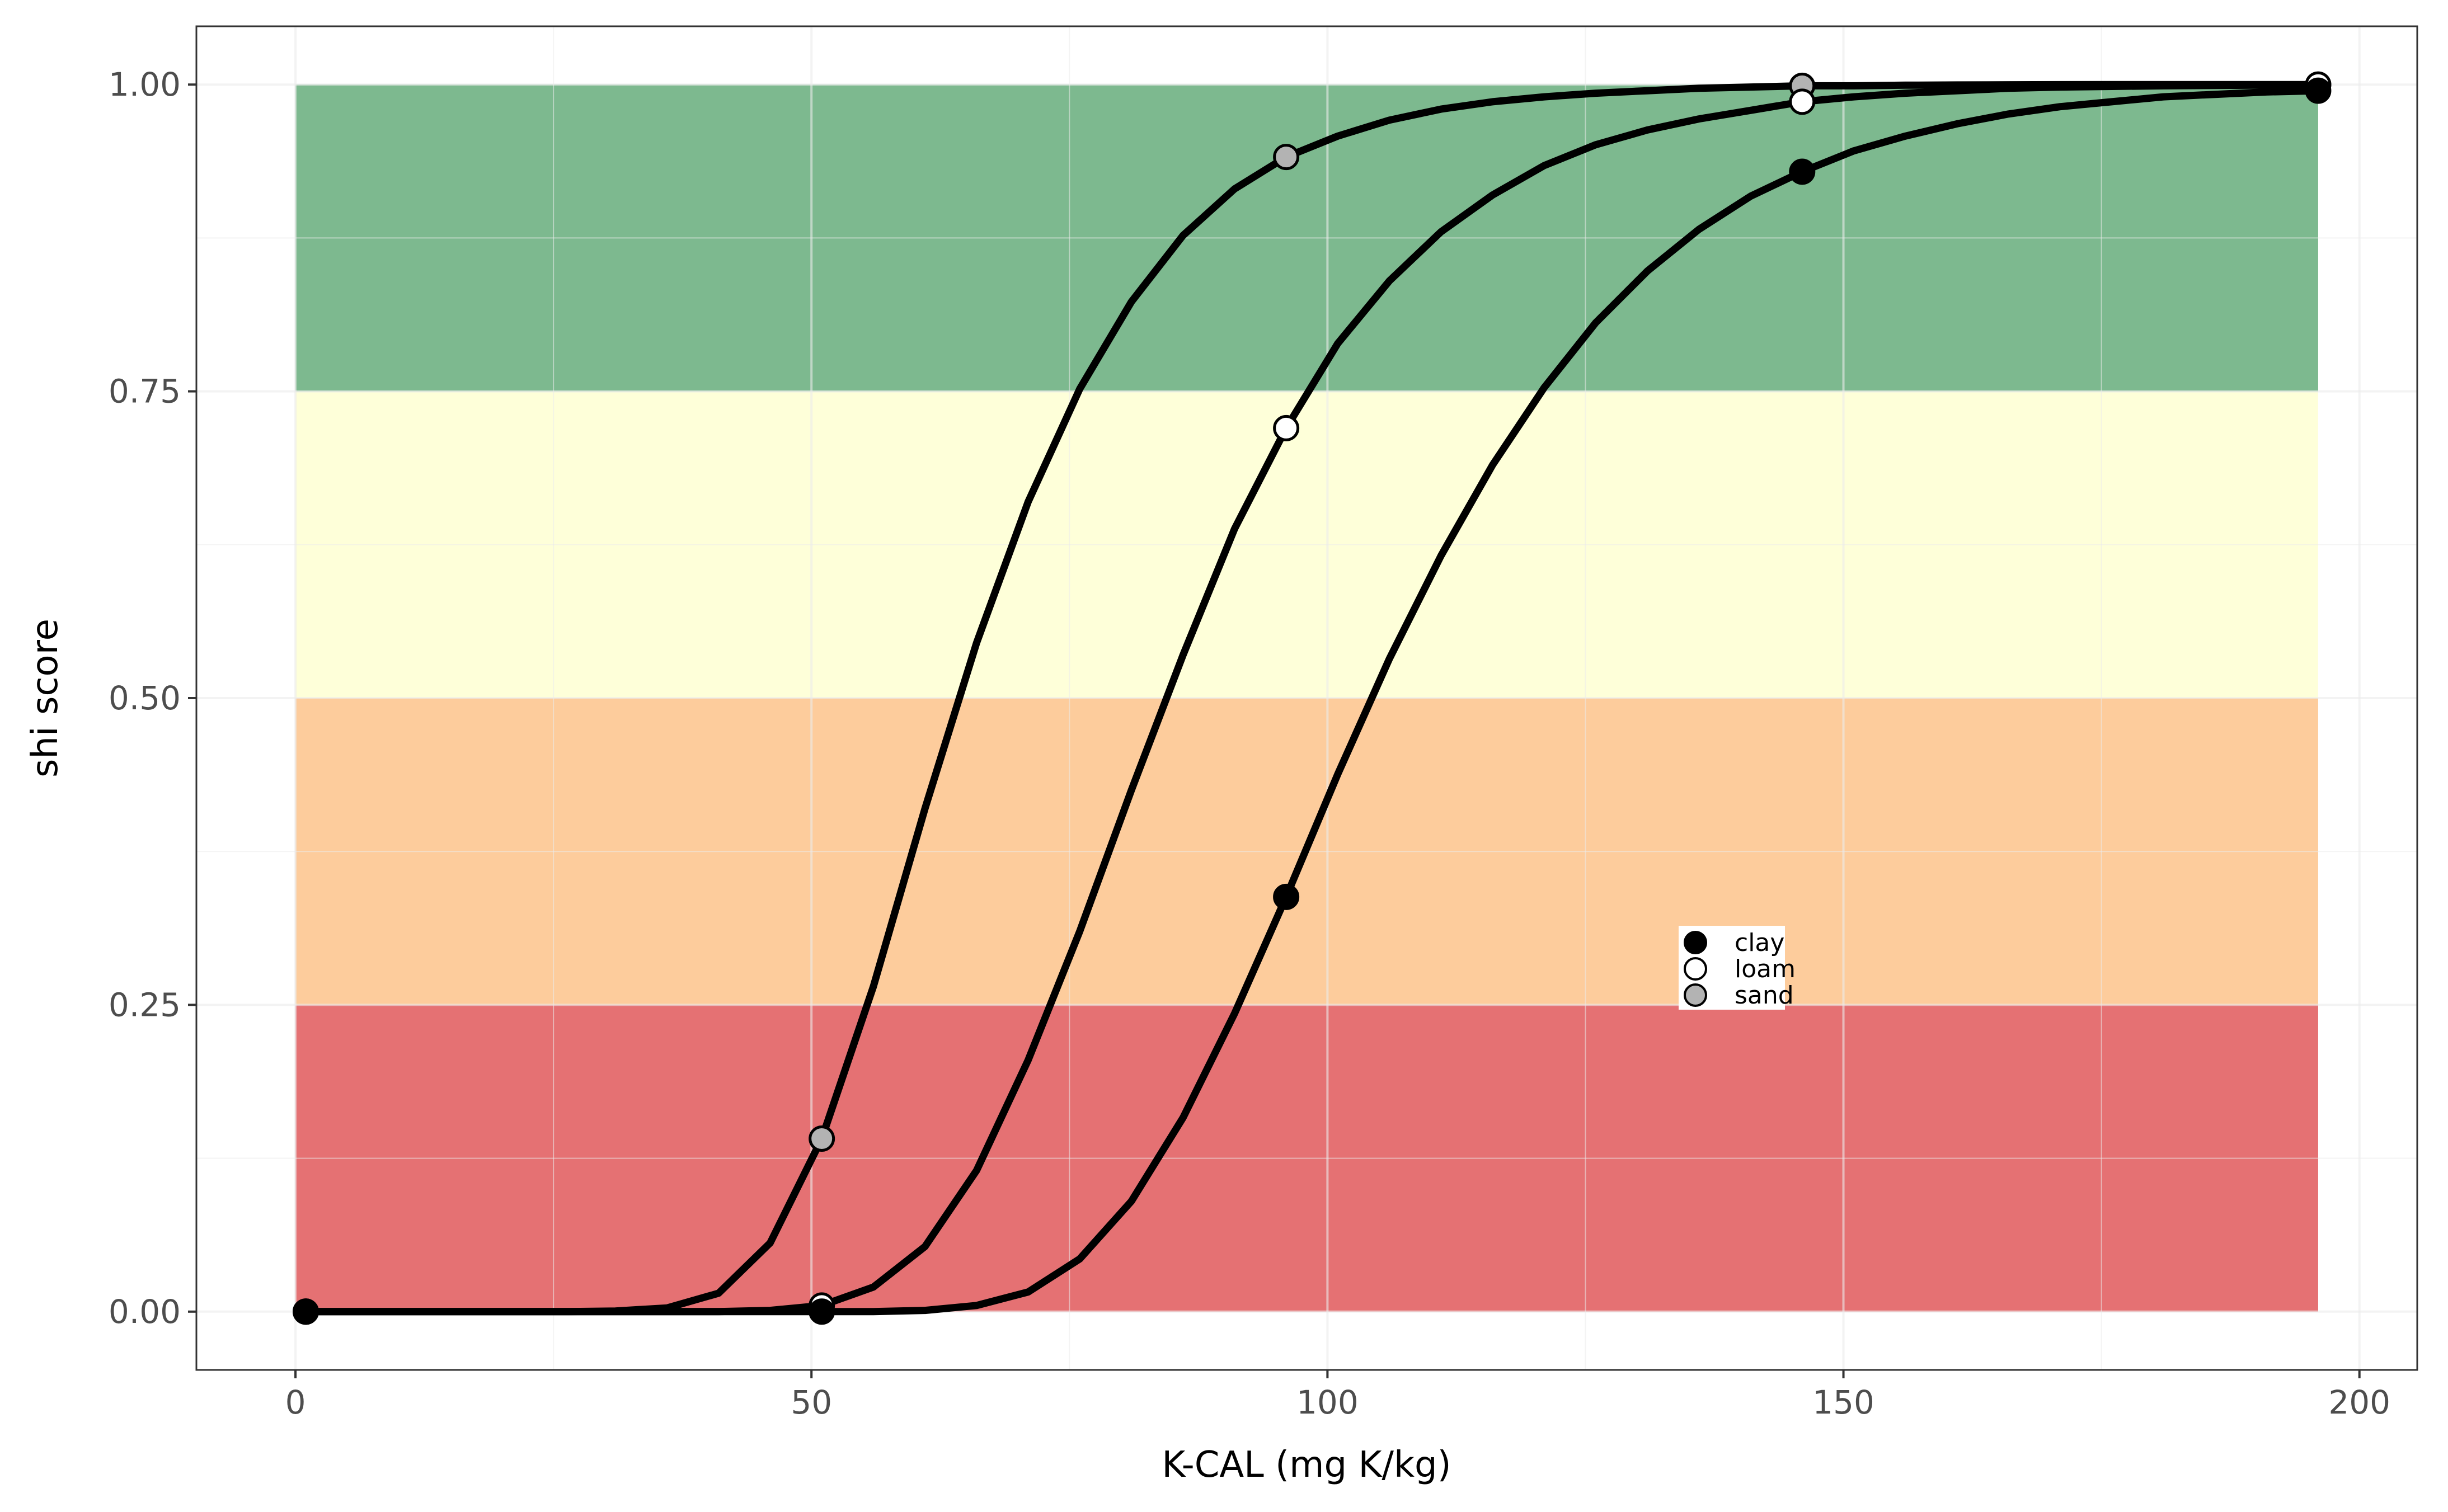 This screenshot has height=1512, width=2448. Describe the element at coordinates (811, 1402) in the screenshot. I see `x-tick-label: 50` at that location.